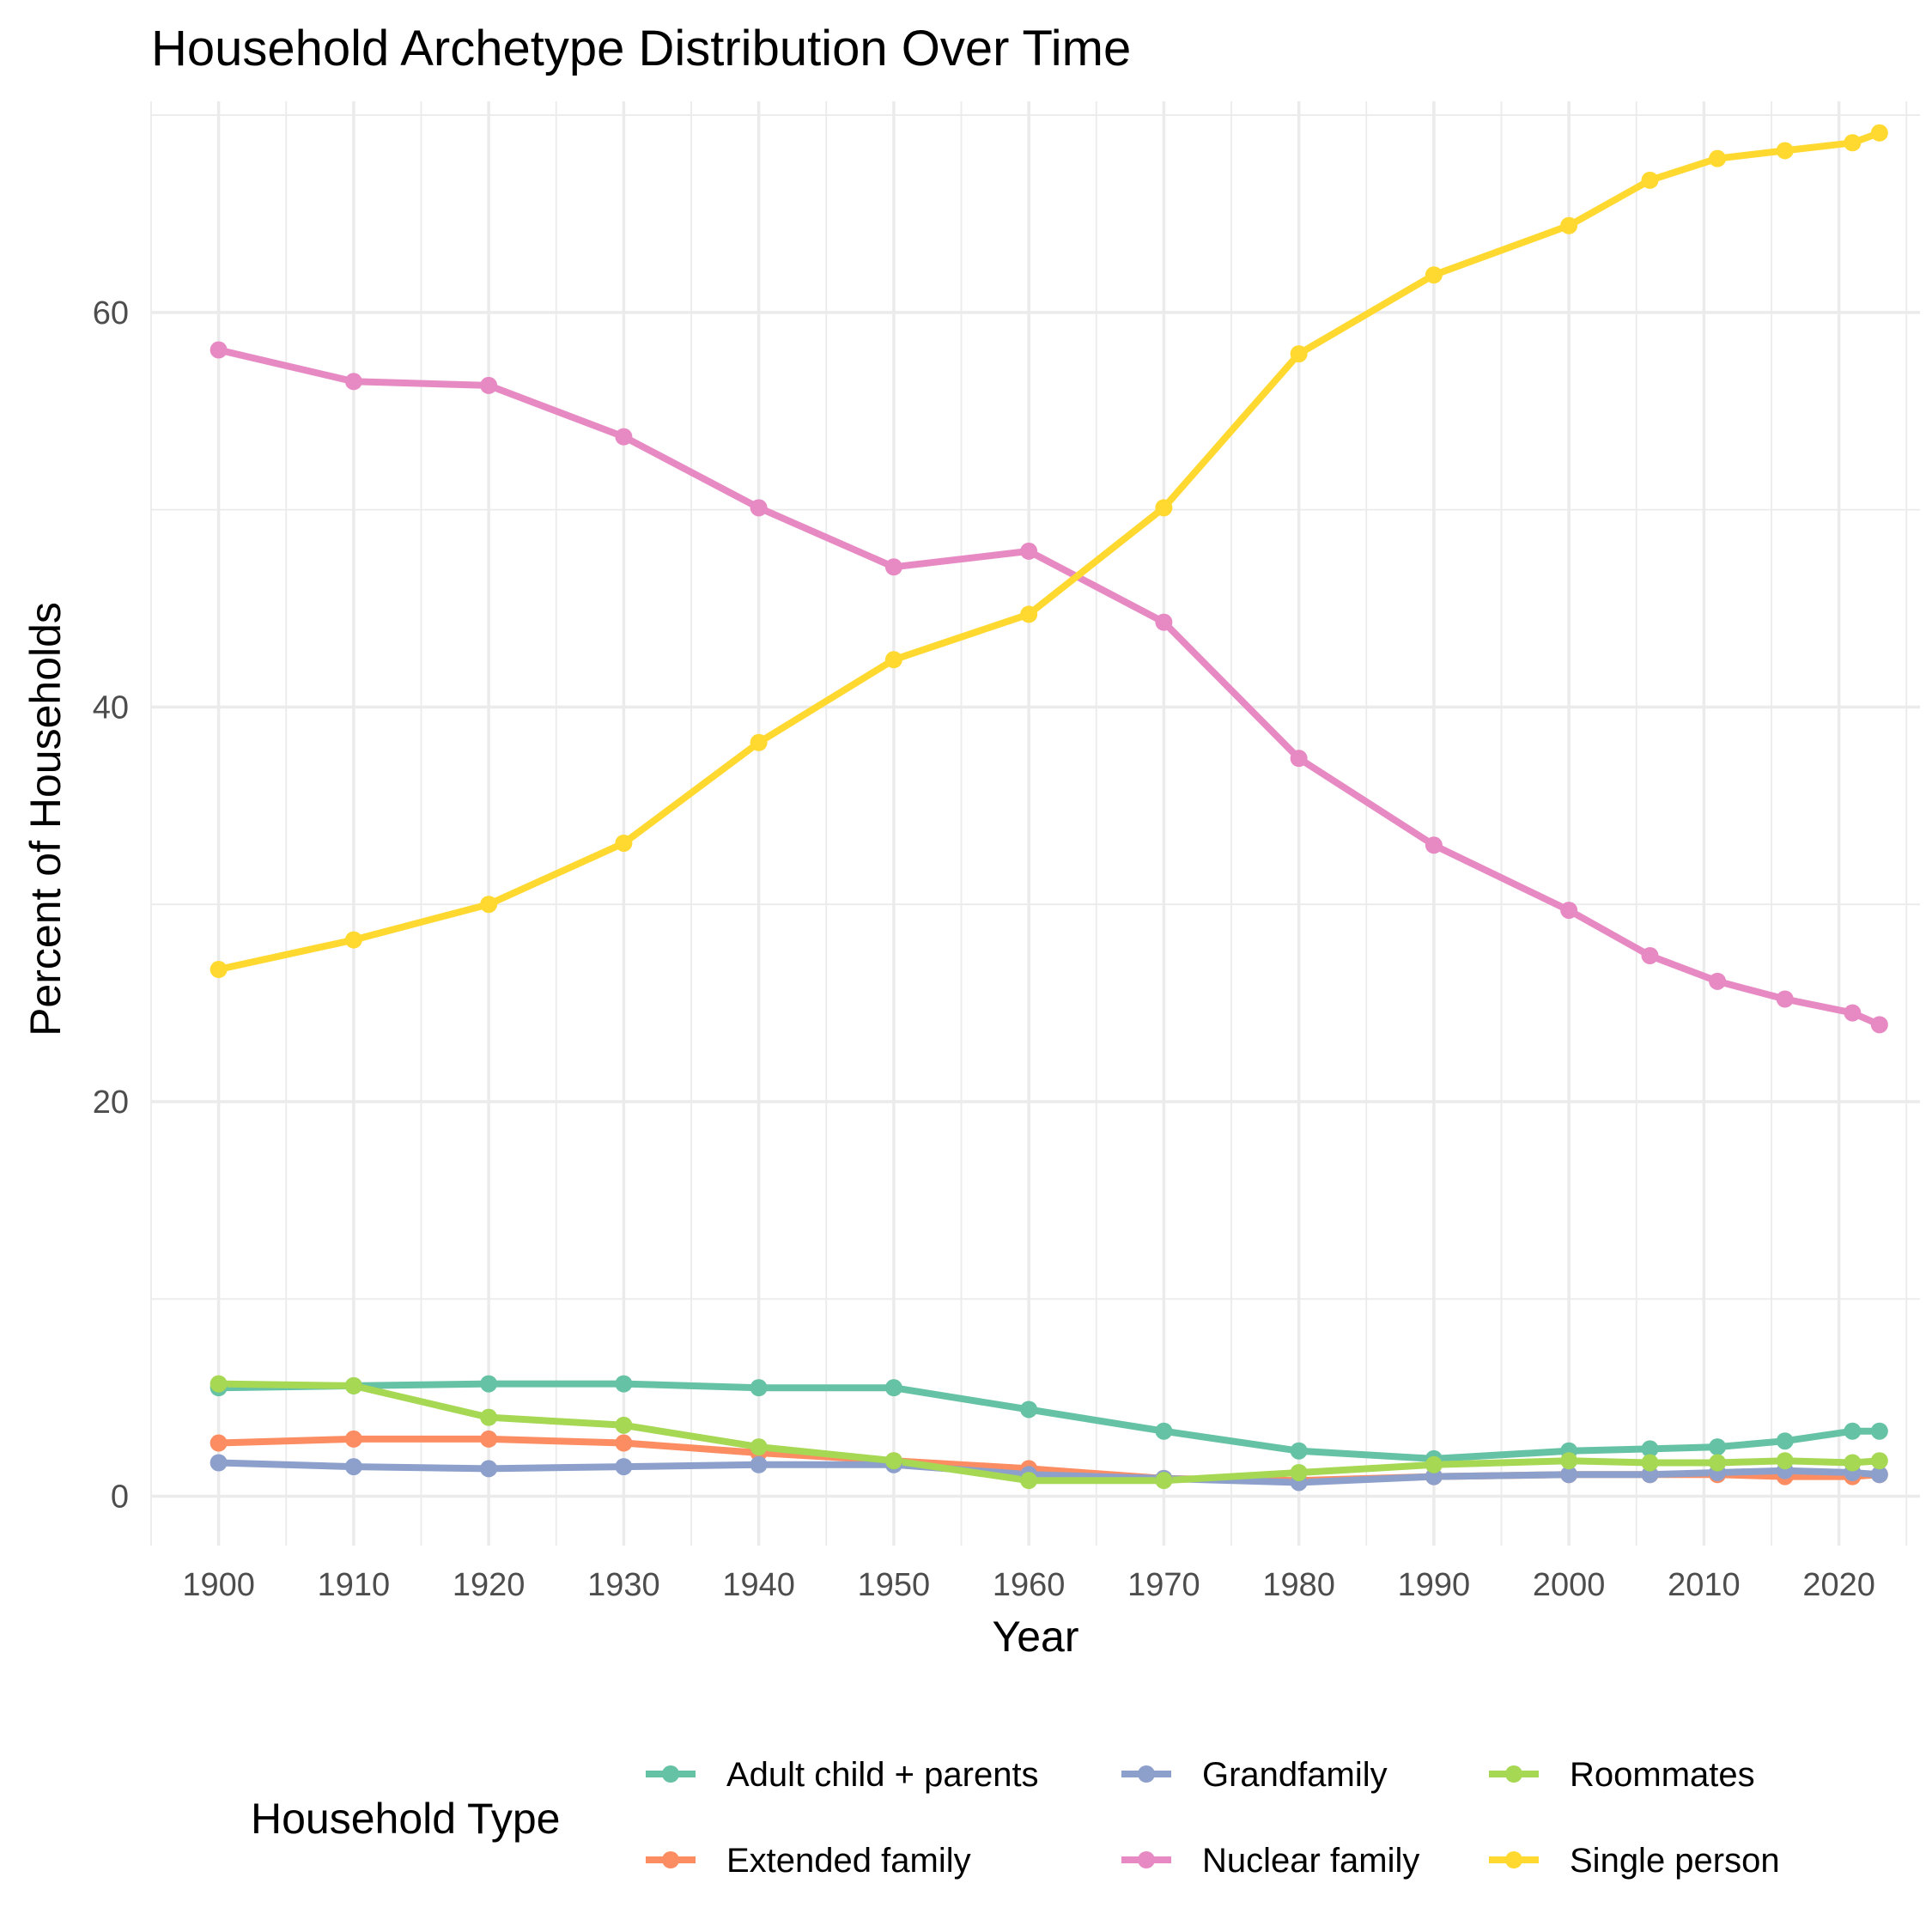 The image size is (1932, 1932). What do you see at coordinates (1049, 1473) in the screenshot?
I see `series-line-grandfamily` at bounding box center [1049, 1473].